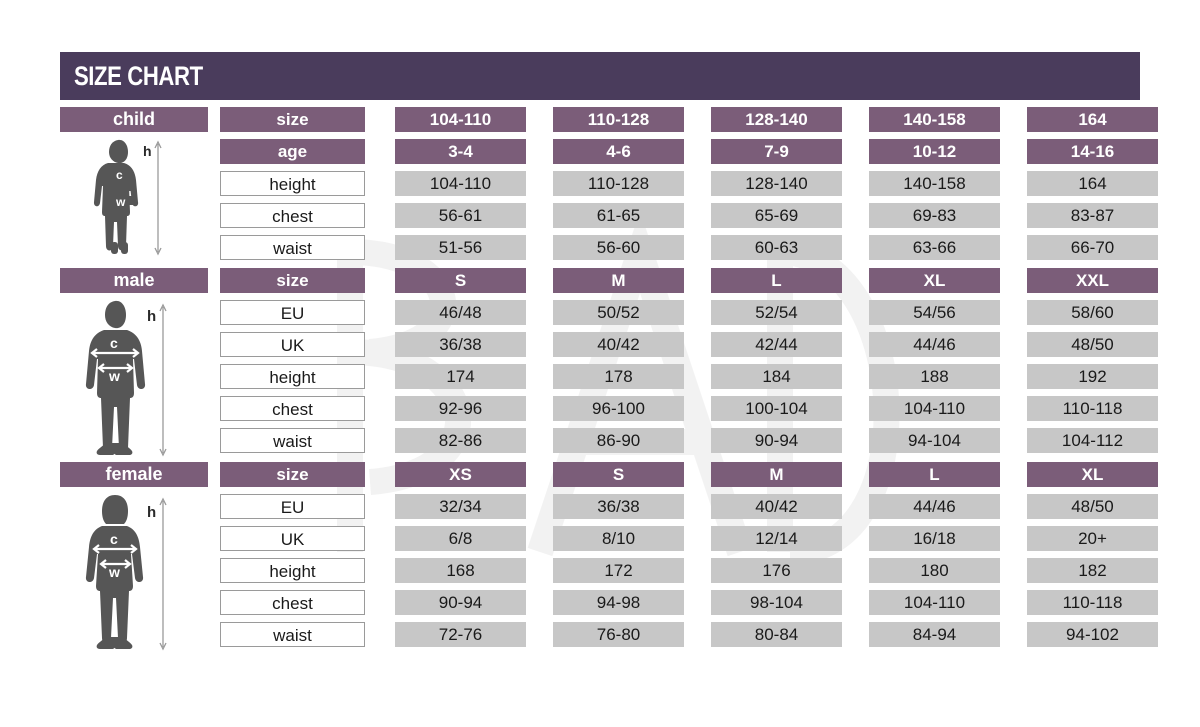  What do you see at coordinates (618, 119) in the screenshot?
I see `header-cell-size: 110-128` at bounding box center [618, 119].